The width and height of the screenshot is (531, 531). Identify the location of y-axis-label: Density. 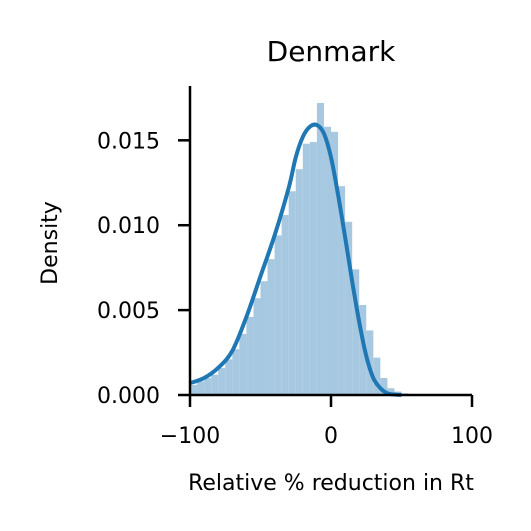
(50, 243).